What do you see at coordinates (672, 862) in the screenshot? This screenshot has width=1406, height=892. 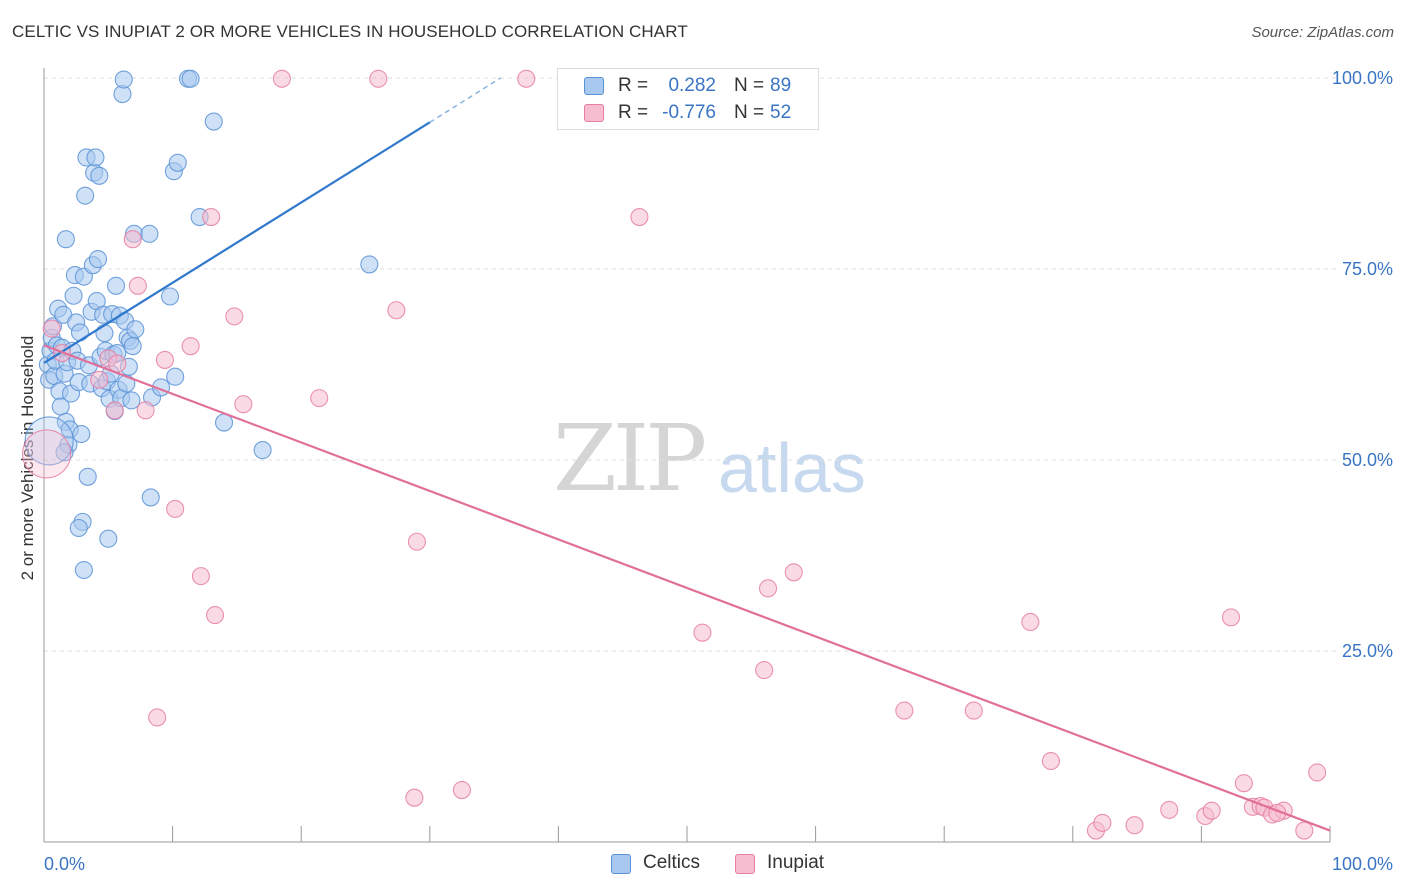 I see `legend-label-celtics: Celtics` at bounding box center [672, 862].